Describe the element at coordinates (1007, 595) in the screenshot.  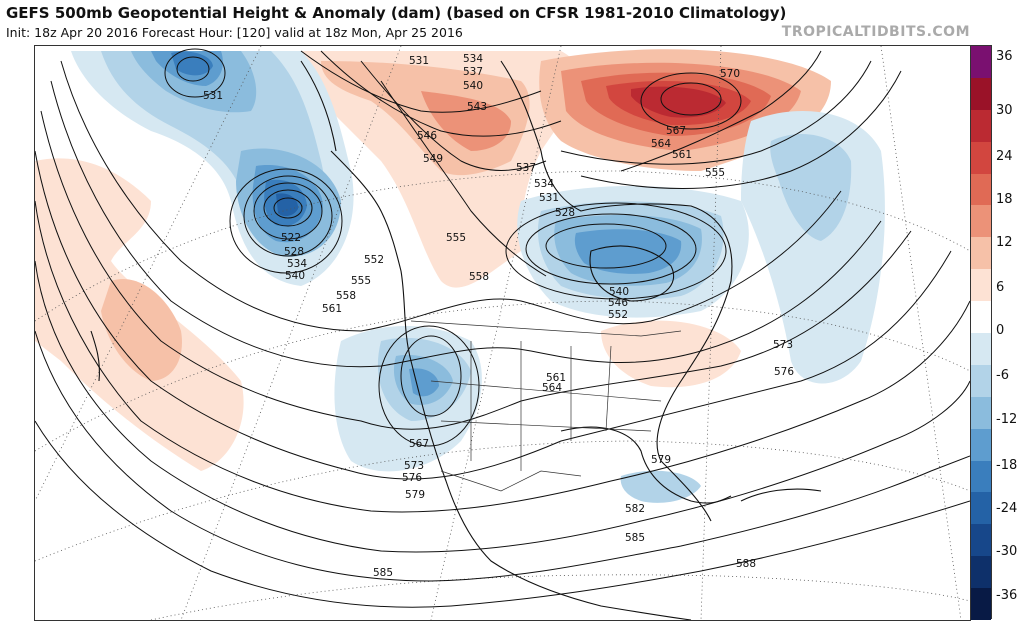
I see `colorbar-tick-label: -36` at that location.